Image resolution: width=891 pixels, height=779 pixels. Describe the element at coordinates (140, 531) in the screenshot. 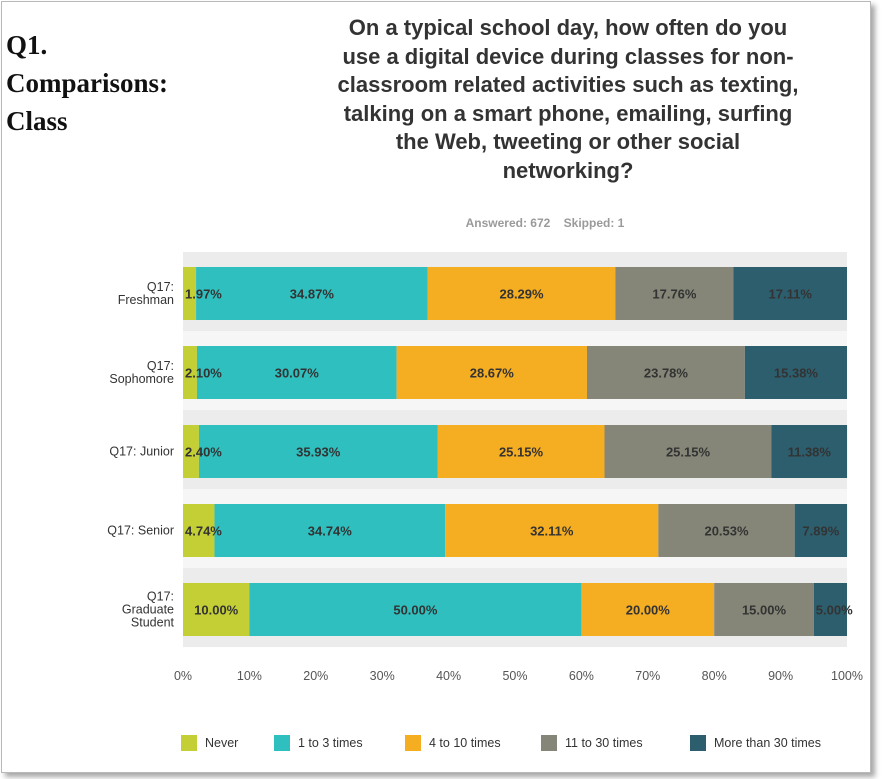

I see `category-label: Q17: Senior` at that location.